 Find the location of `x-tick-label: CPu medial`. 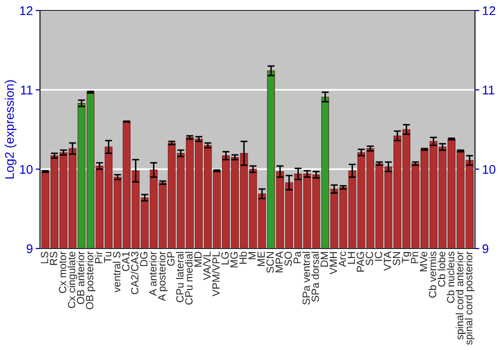

x-tick-label: CPu medial is located at coordinates (188, 278).